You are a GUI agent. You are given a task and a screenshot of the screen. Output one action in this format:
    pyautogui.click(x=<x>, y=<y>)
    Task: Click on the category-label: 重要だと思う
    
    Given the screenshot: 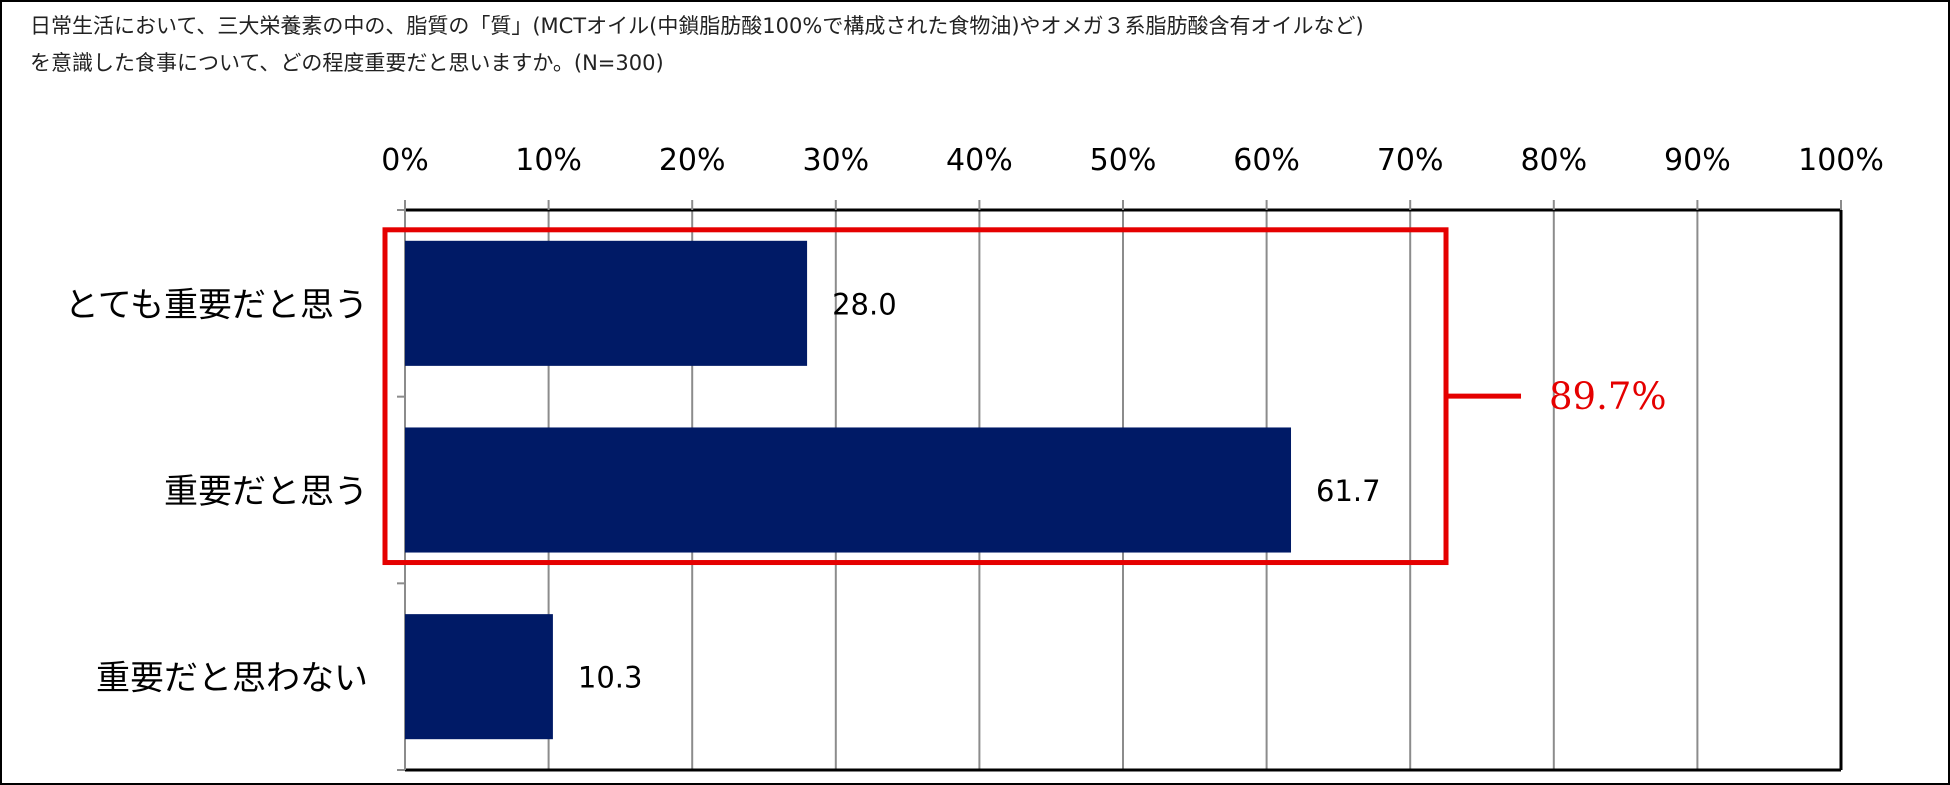 What is the action you would take?
    pyautogui.click(x=266, y=492)
    